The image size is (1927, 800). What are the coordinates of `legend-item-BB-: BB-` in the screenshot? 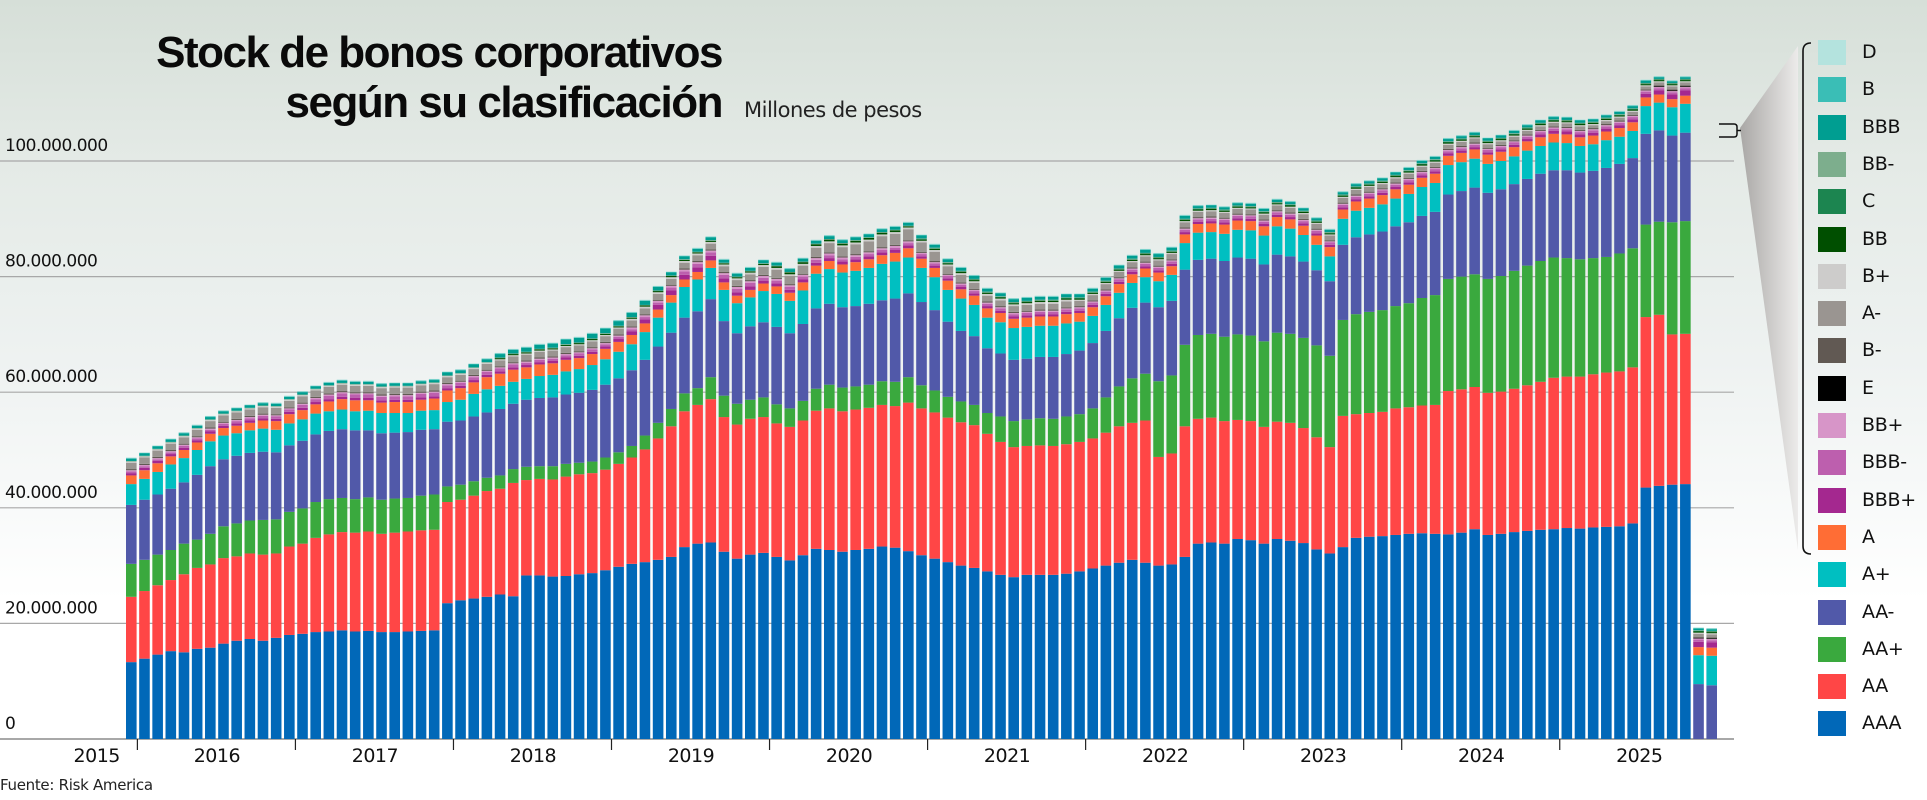 It's located at (1868, 164).